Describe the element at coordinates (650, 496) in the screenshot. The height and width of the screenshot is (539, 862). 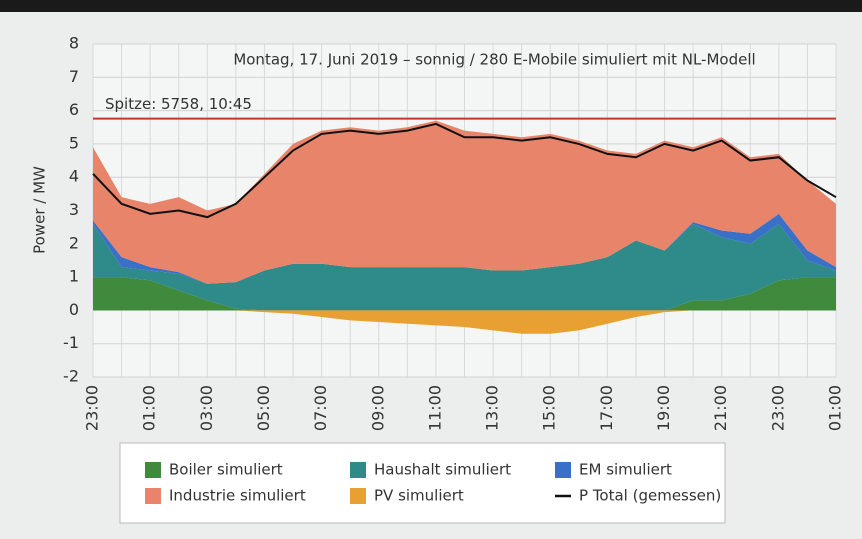
I see `legend-label: P Total (gemessen)` at that location.